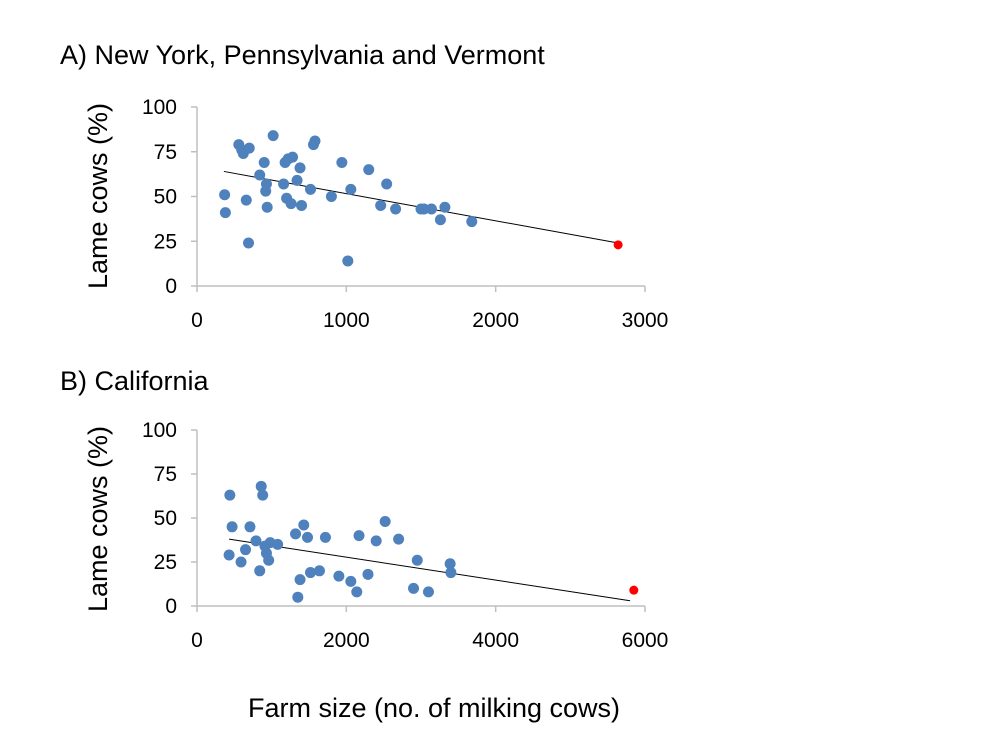  Describe the element at coordinates (165, 518) in the screenshot. I see `panel-b-y-tick-label: 50` at that location.